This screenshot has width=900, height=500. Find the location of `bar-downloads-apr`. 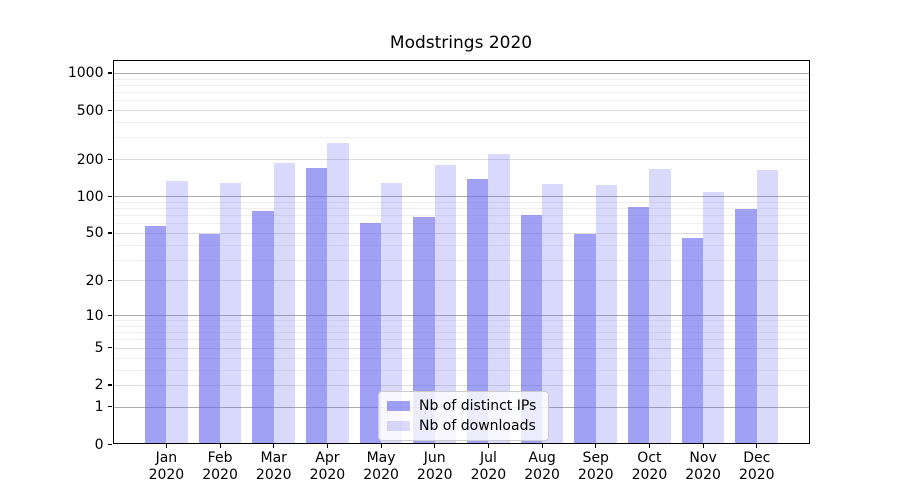

bar-downloads-apr is located at coordinates (338, 292).